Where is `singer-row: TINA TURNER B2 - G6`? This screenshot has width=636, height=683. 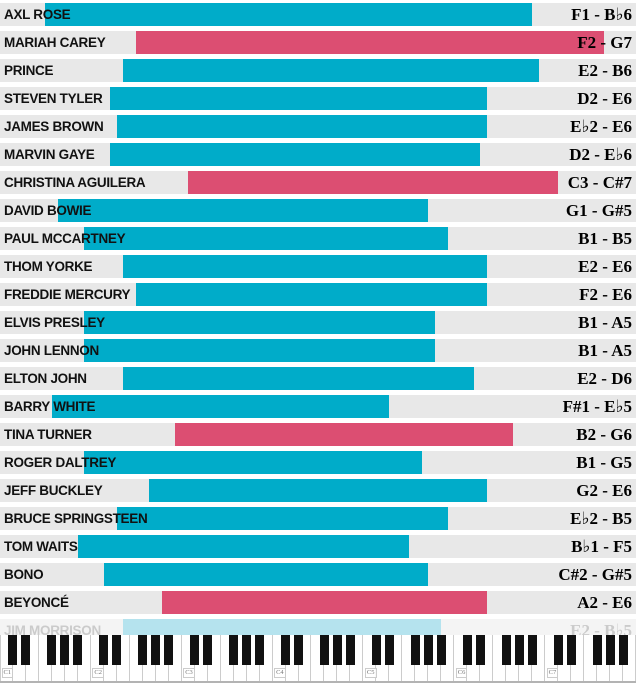
singer-row: TINA TURNER B2 - G6 is located at coordinates (318, 434).